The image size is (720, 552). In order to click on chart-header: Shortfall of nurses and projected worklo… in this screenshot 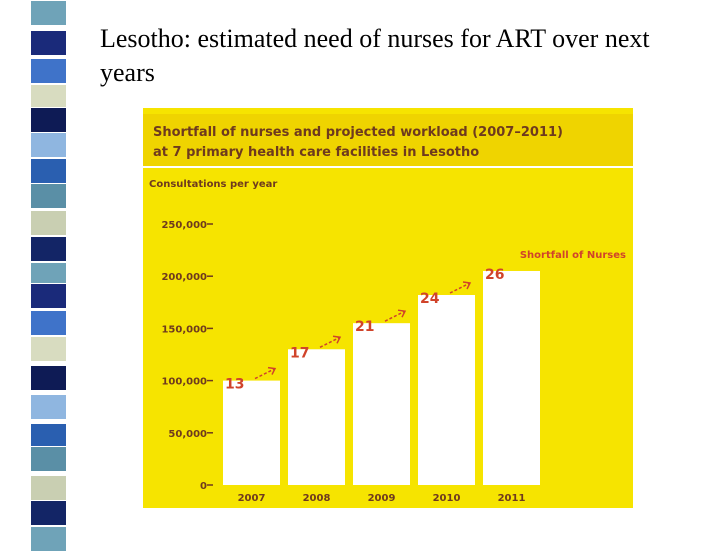, I will do `click(388, 140)`.